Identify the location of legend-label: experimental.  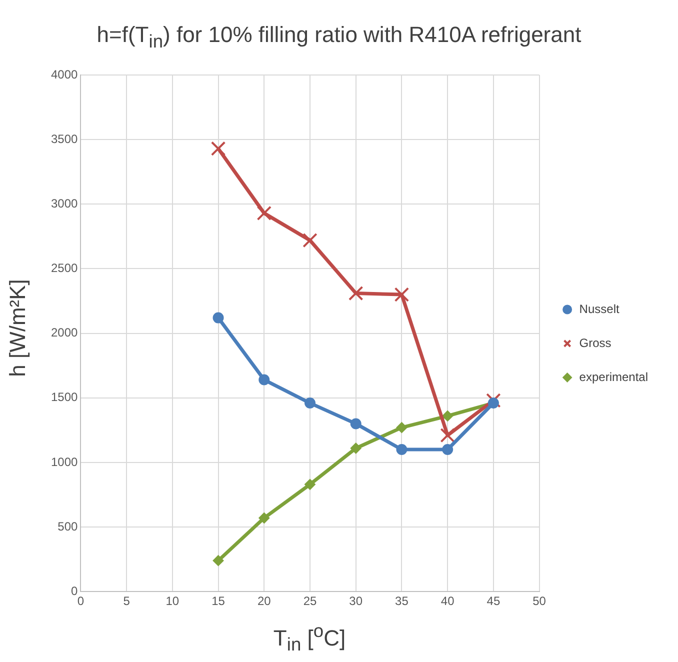
(613, 377).